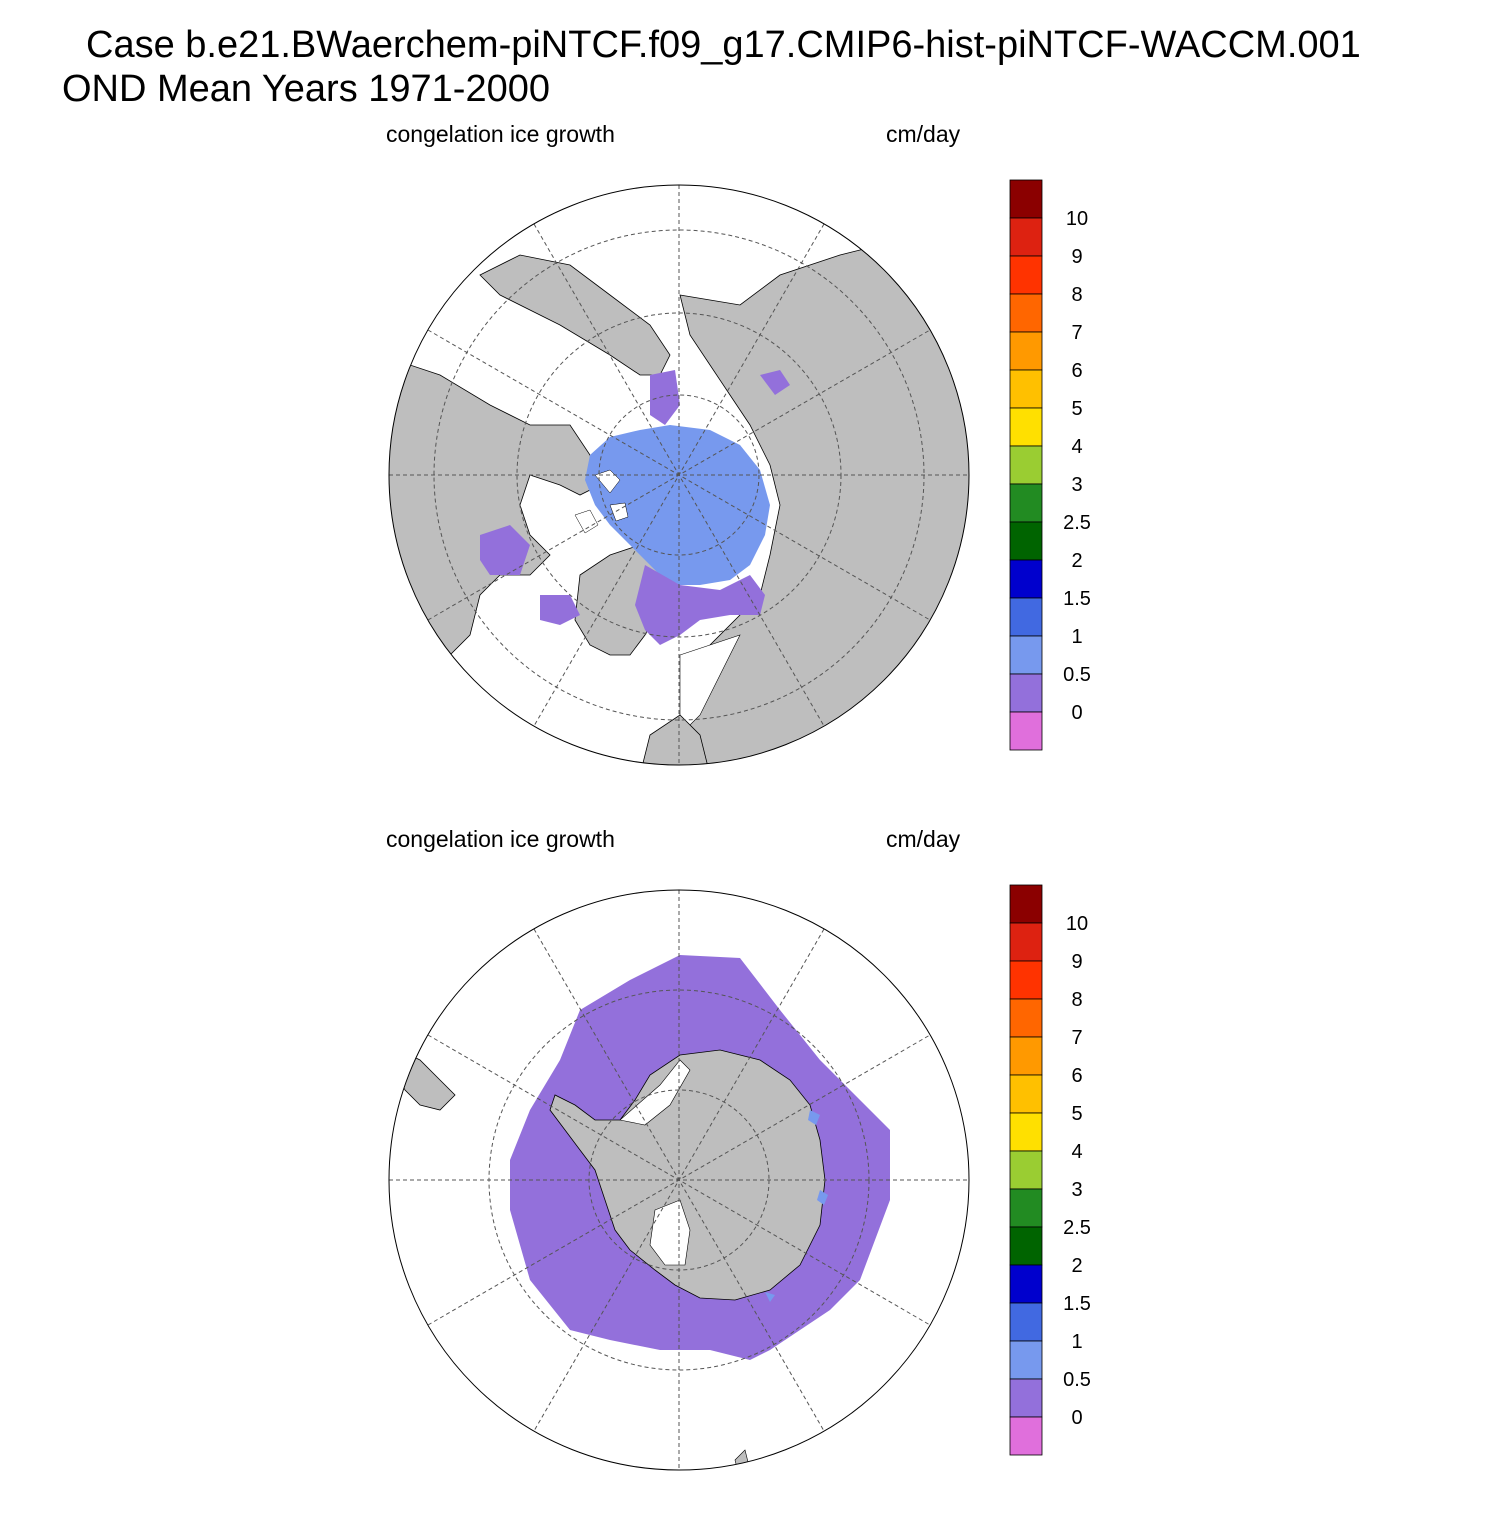 This screenshot has height=1525, width=1500. I want to click on south-colorbar: 0 0.5 1 1.5 2 2.5 3 4 5 6 7 8 9 10, so click(1050, 1170).